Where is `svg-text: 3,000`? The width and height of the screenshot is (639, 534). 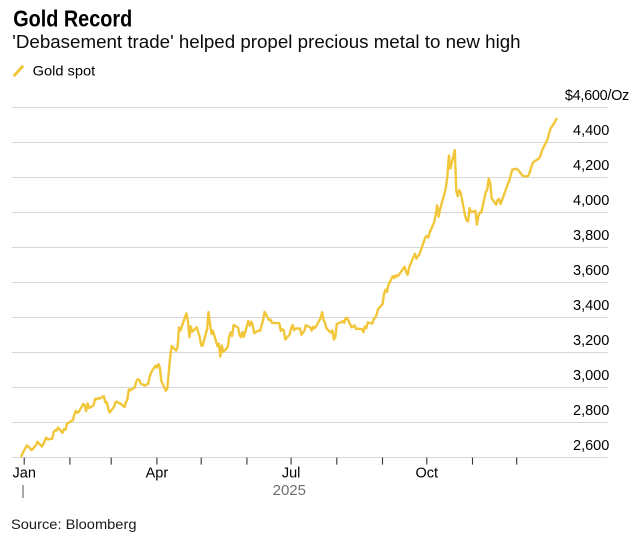
svg-text: 3,000 is located at coordinates (591, 376).